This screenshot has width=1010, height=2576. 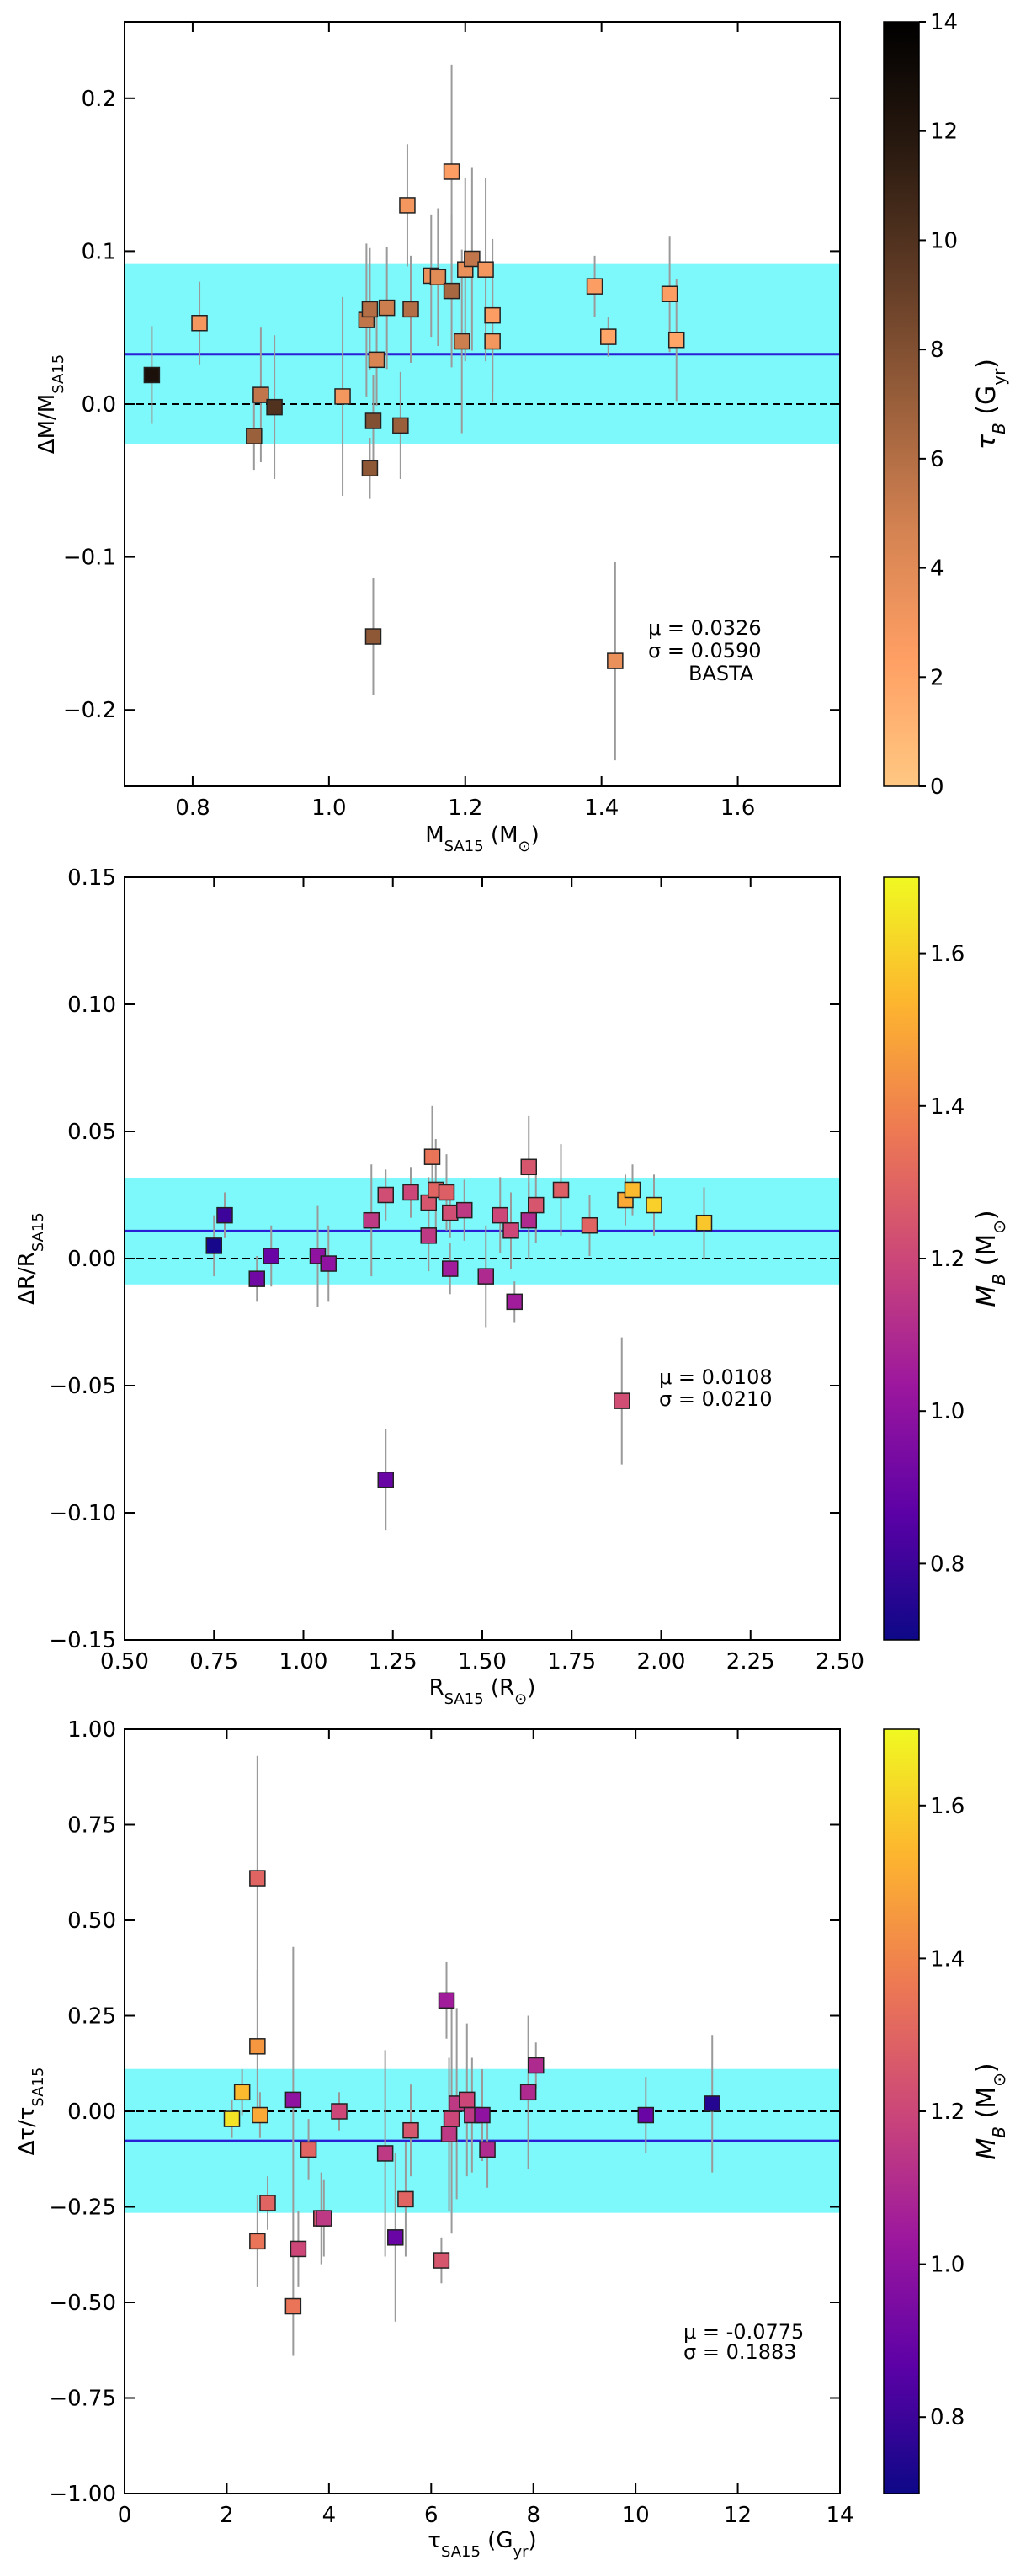 I want to click on radius-x-tick-label: 1.00, so click(x=303, y=1662).